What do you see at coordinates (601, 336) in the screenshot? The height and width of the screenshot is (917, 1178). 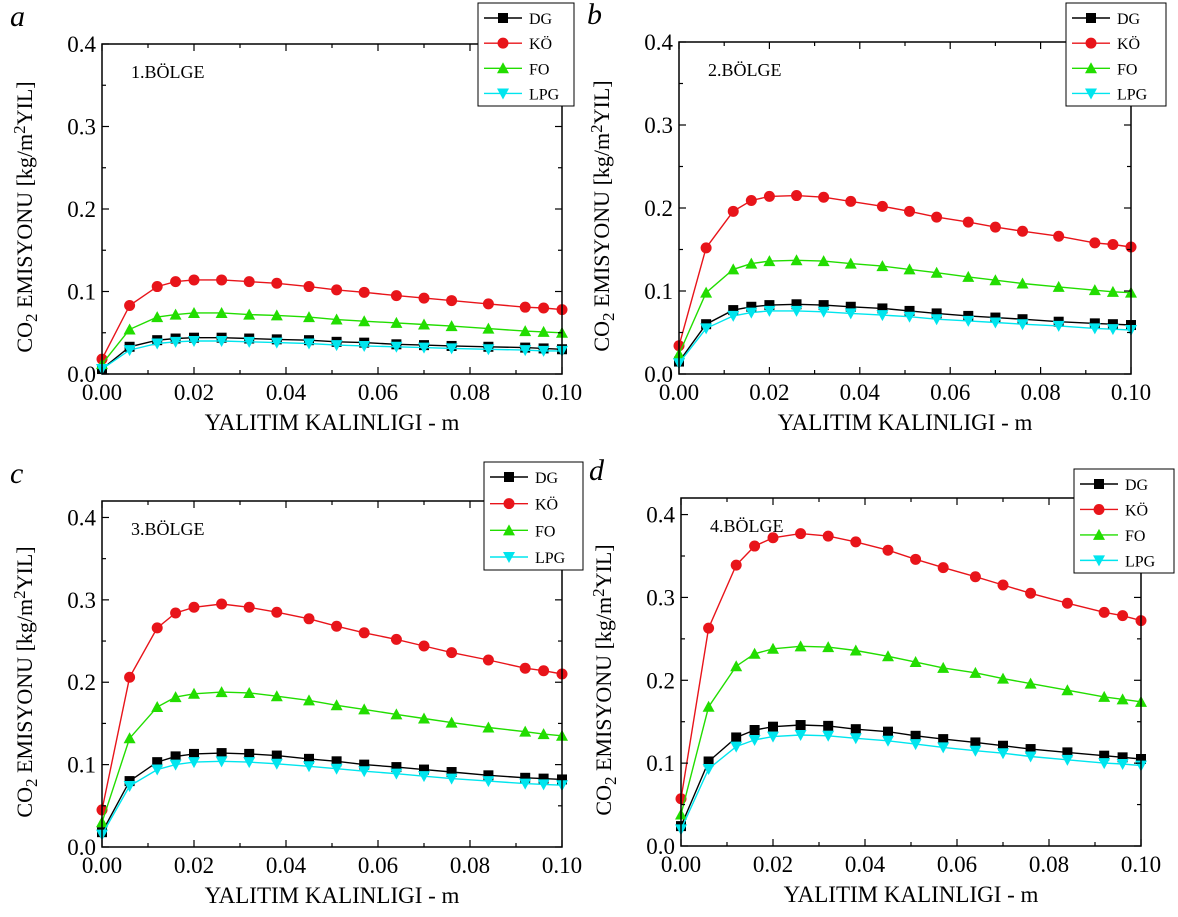 I see `y-axis-title-part: CO` at bounding box center [601, 336].